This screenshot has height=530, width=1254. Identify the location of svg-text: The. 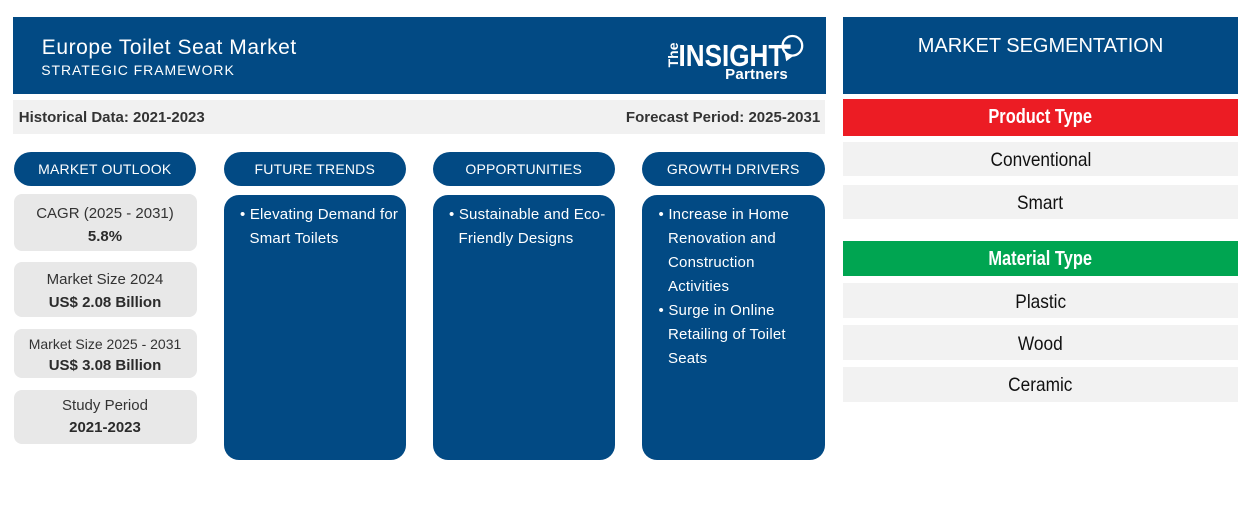
(673, 54).